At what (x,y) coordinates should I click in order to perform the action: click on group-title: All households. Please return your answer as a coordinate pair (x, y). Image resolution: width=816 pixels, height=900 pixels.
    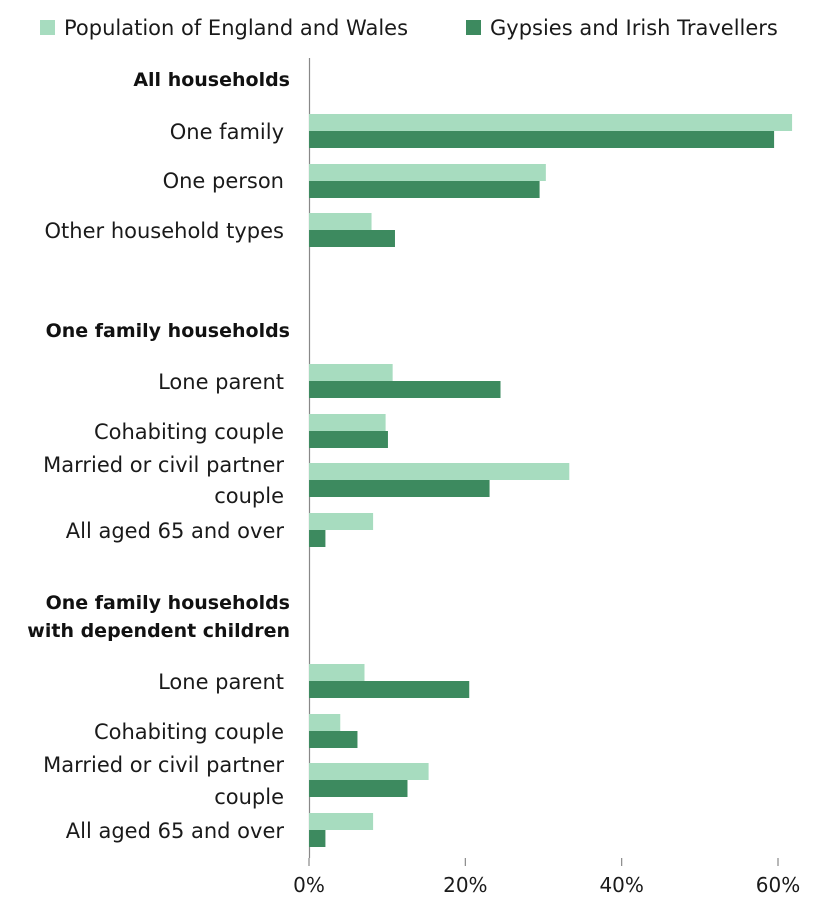
    Looking at the image, I should click on (211, 80).